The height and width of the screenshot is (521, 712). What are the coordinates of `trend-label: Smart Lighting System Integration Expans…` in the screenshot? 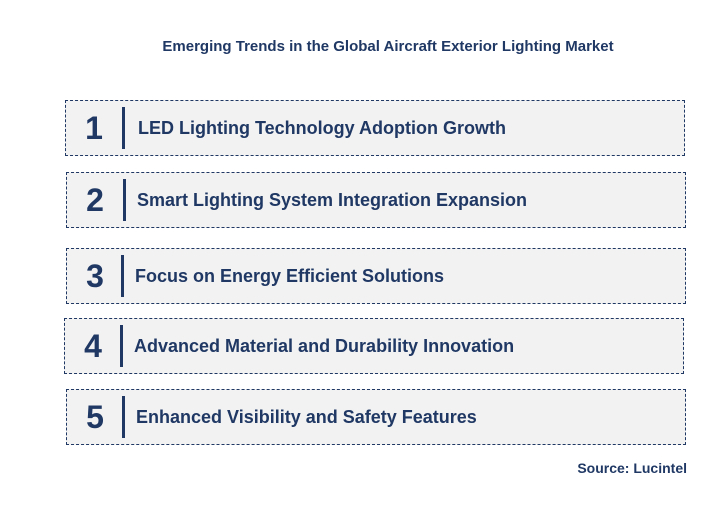 It's located at (332, 199).